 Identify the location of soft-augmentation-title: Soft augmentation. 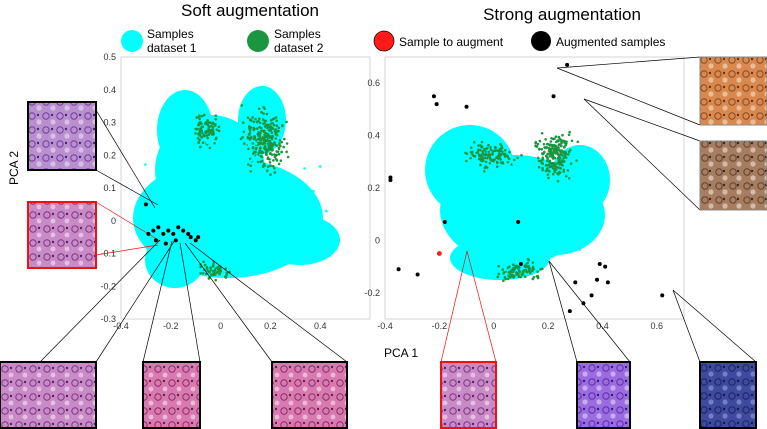
(250, 10).